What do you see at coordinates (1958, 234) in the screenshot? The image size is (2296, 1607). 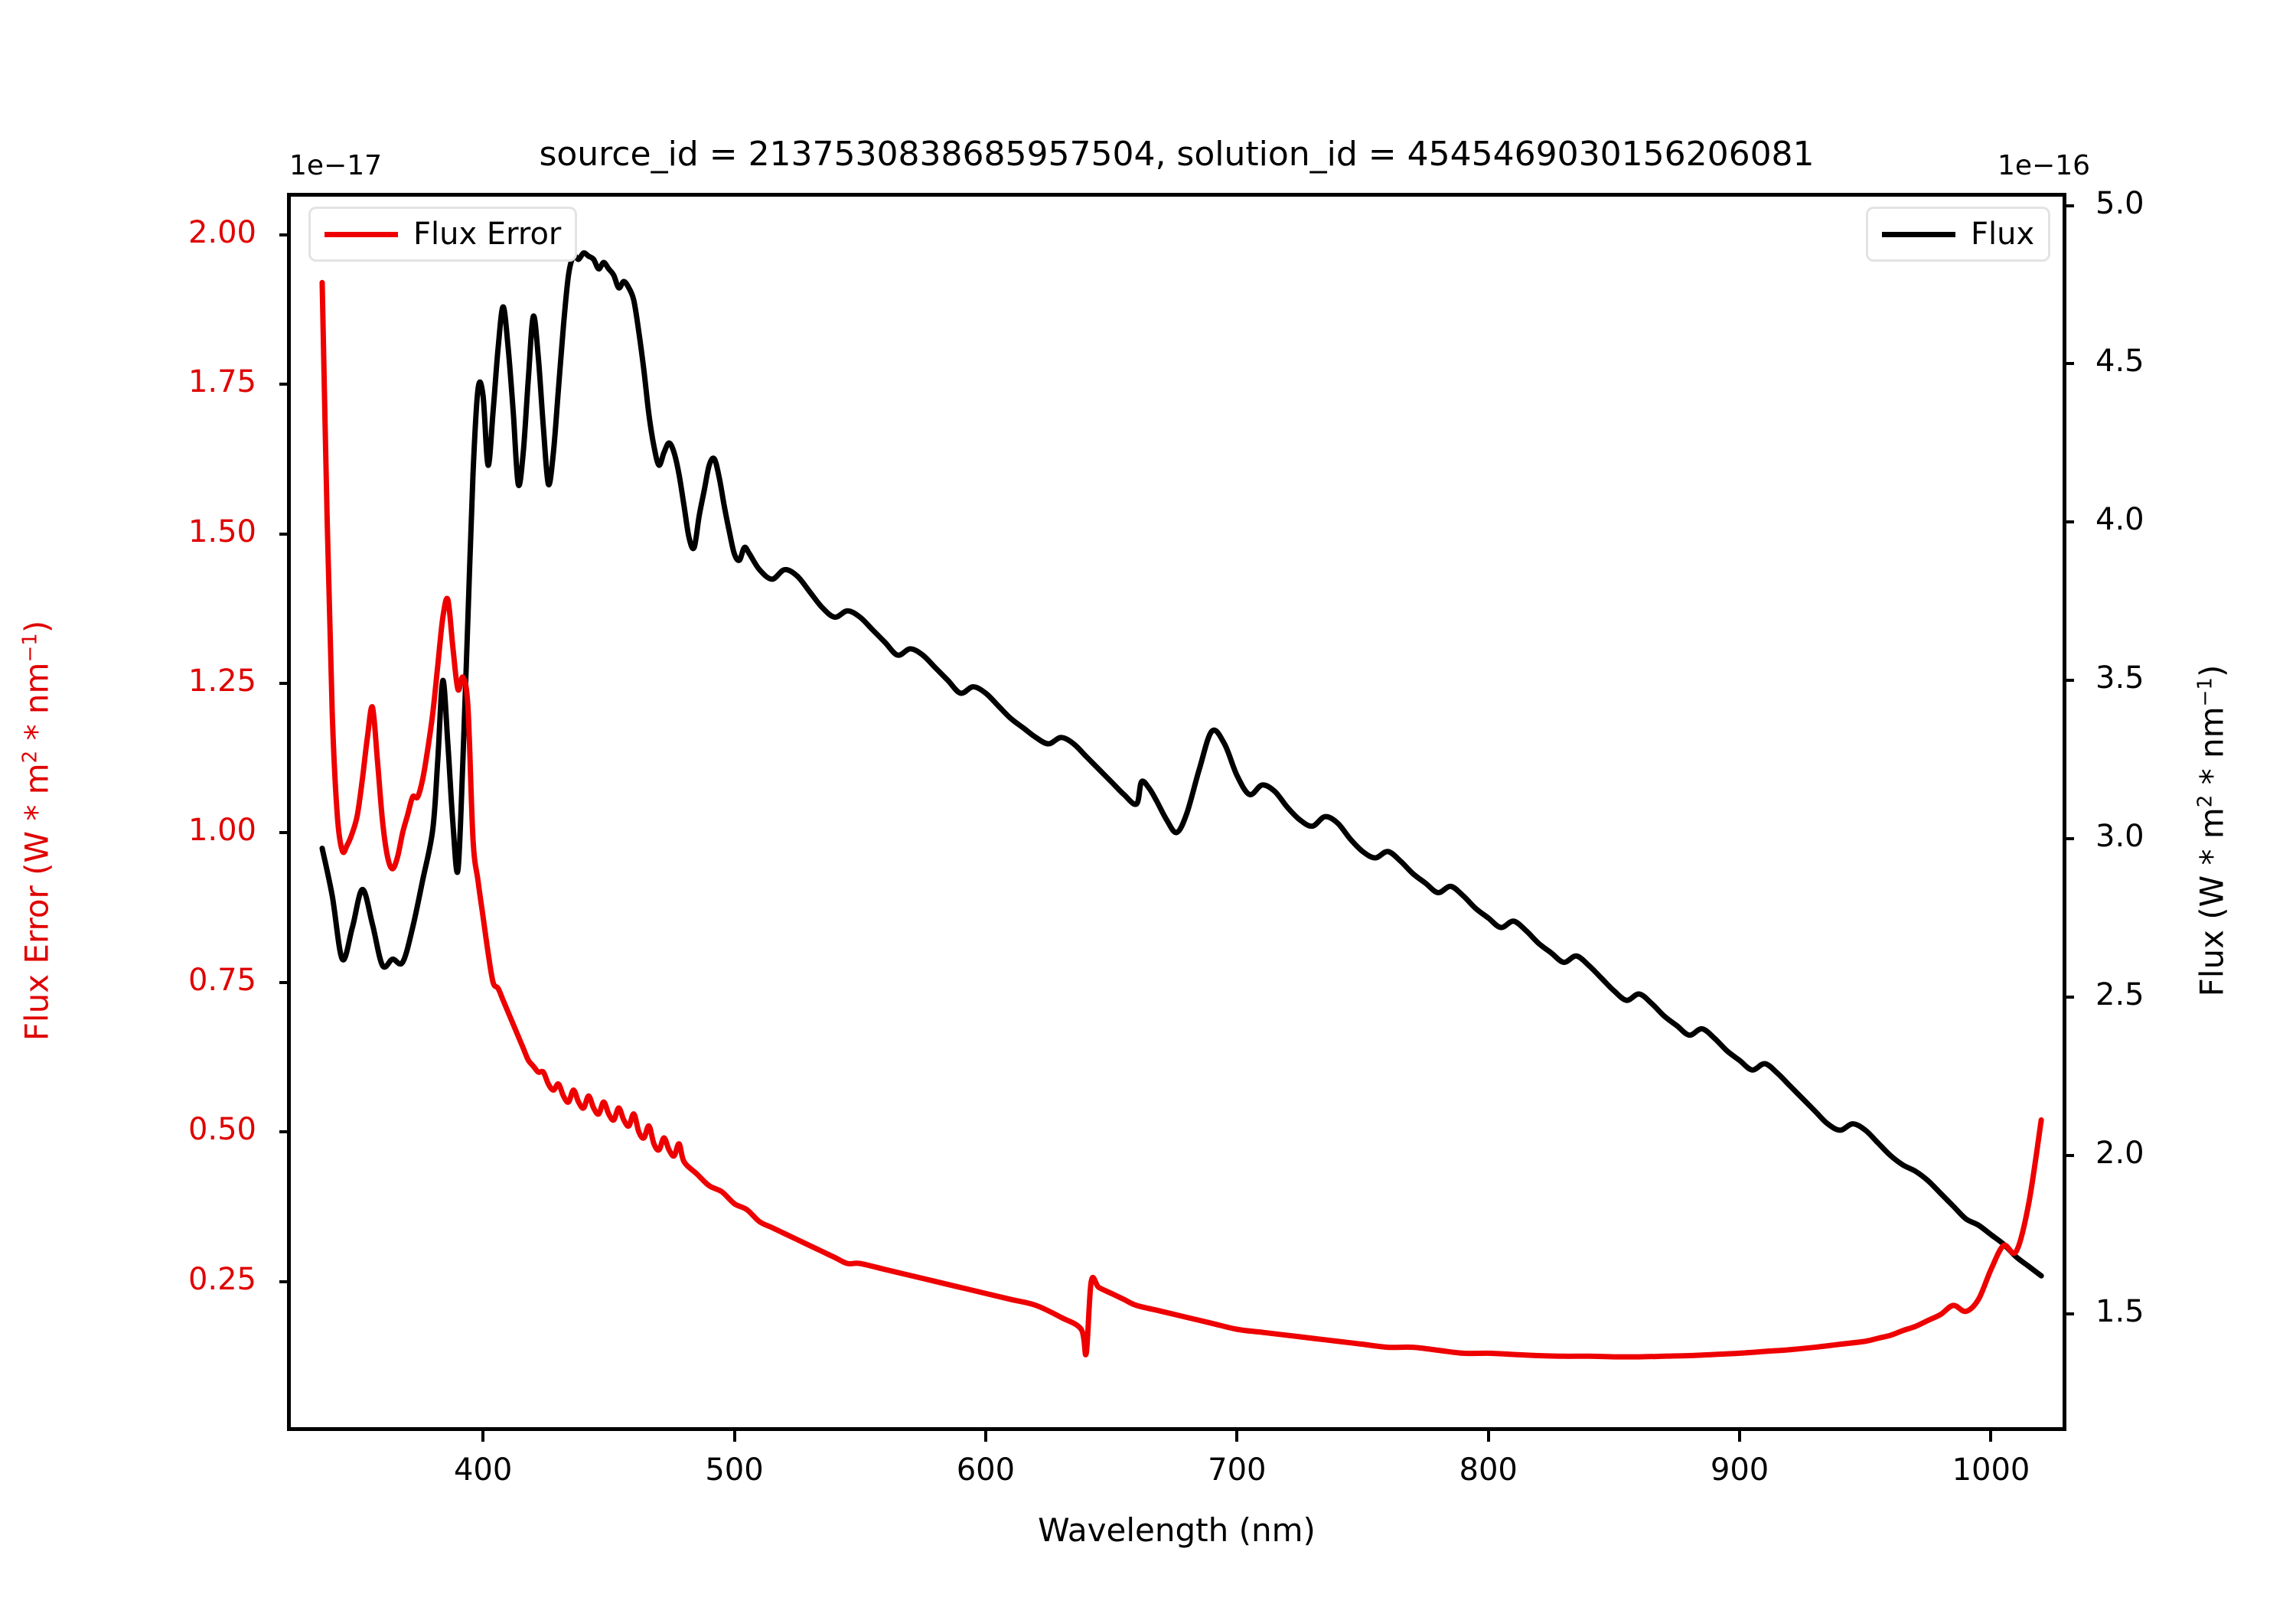 I see `legend-flux: Flux` at bounding box center [1958, 234].